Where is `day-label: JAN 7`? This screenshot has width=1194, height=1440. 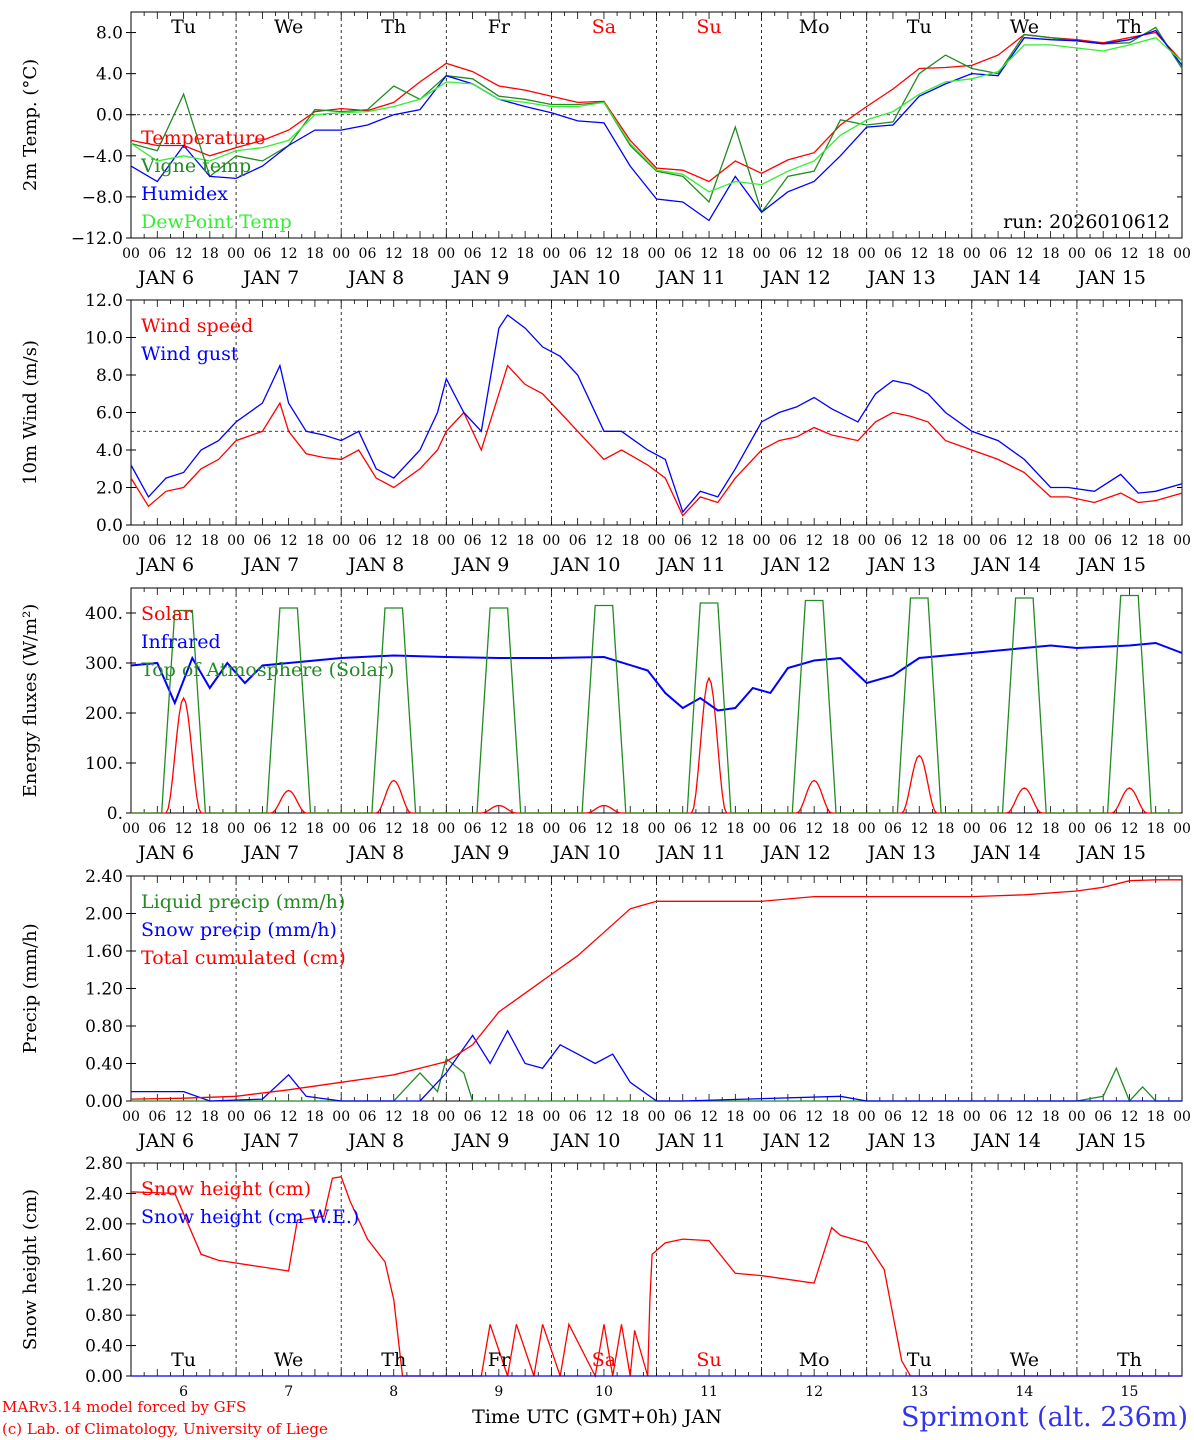 day-label: JAN 7 is located at coordinates (270, 853).